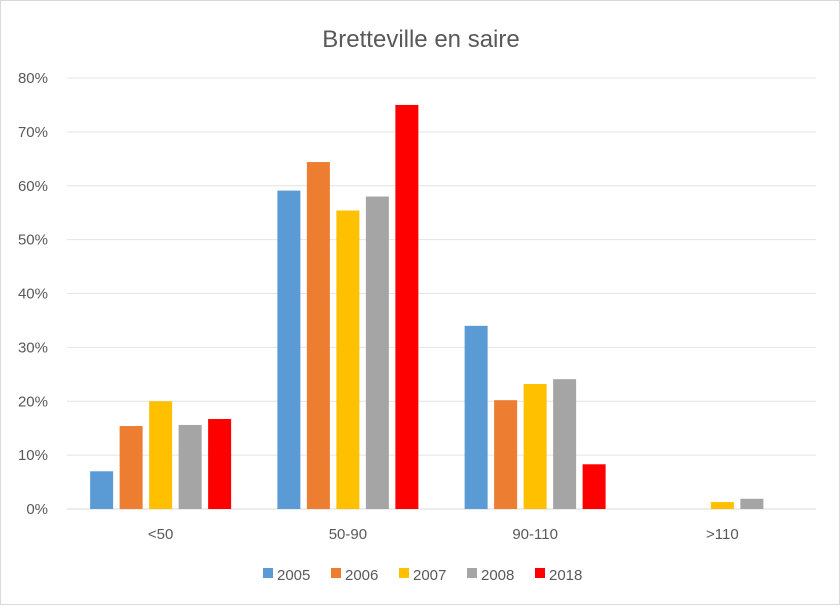 The image size is (840, 606). What do you see at coordinates (472, 573) in the screenshot?
I see `legend-swatch-2008` at bounding box center [472, 573].